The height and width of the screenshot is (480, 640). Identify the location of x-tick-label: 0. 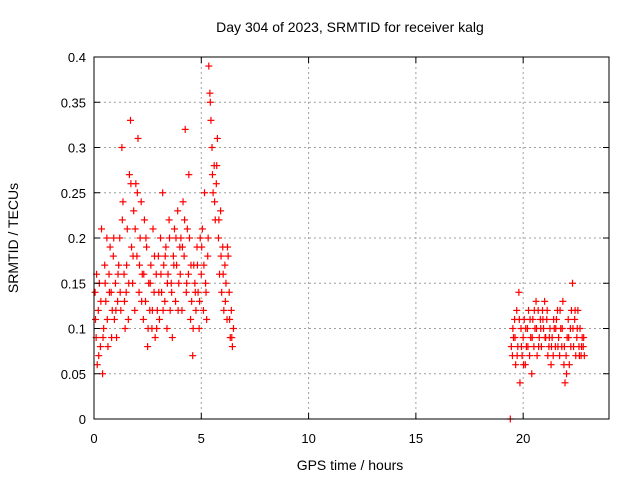
(93, 438).